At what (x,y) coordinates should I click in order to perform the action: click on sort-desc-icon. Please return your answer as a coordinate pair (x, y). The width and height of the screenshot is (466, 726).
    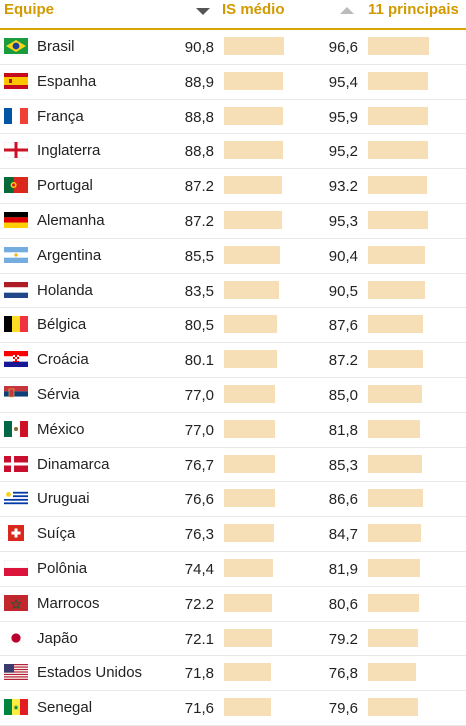
    Looking at the image, I should click on (203, 11).